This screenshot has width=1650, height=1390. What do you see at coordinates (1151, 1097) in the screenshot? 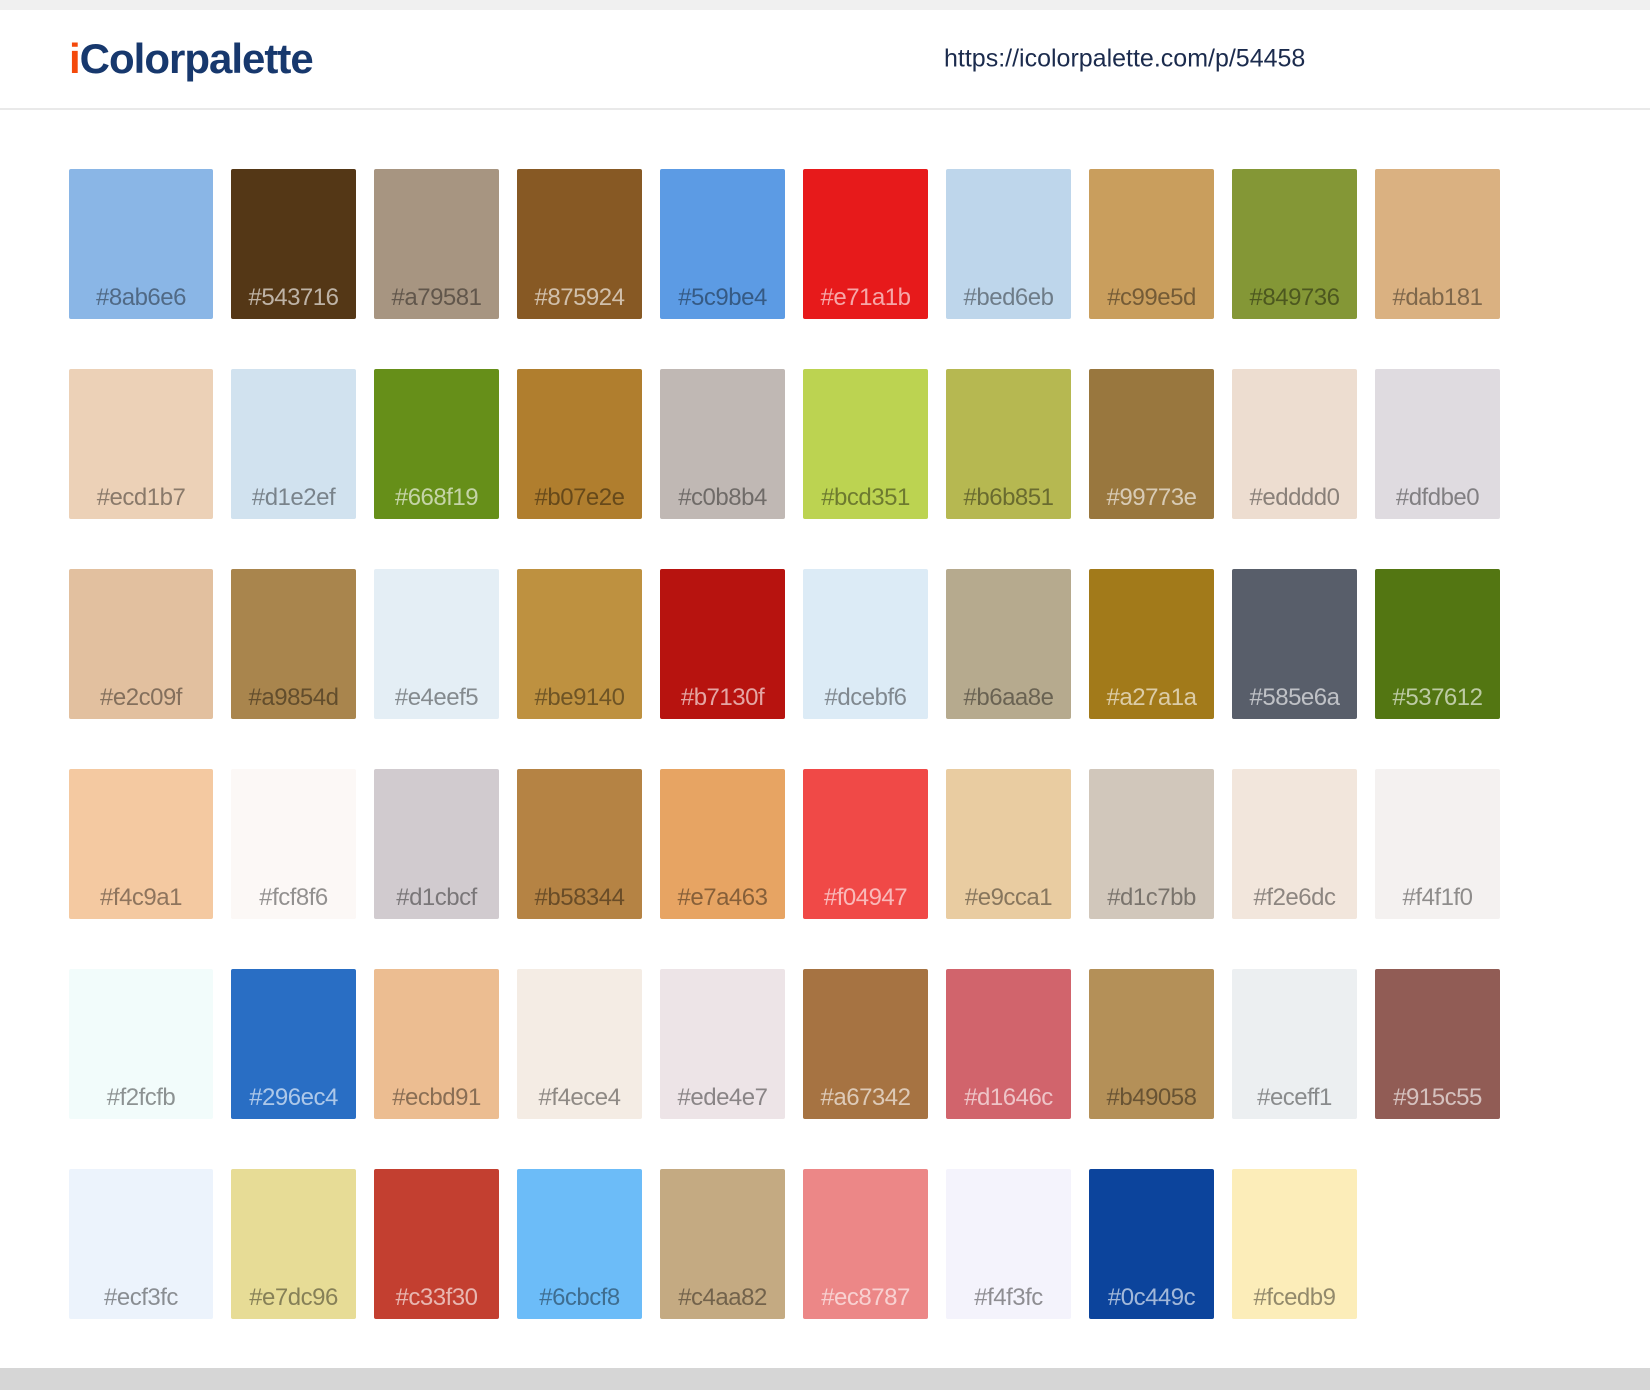
I see `swatch-hex-label: #b49058` at bounding box center [1151, 1097].